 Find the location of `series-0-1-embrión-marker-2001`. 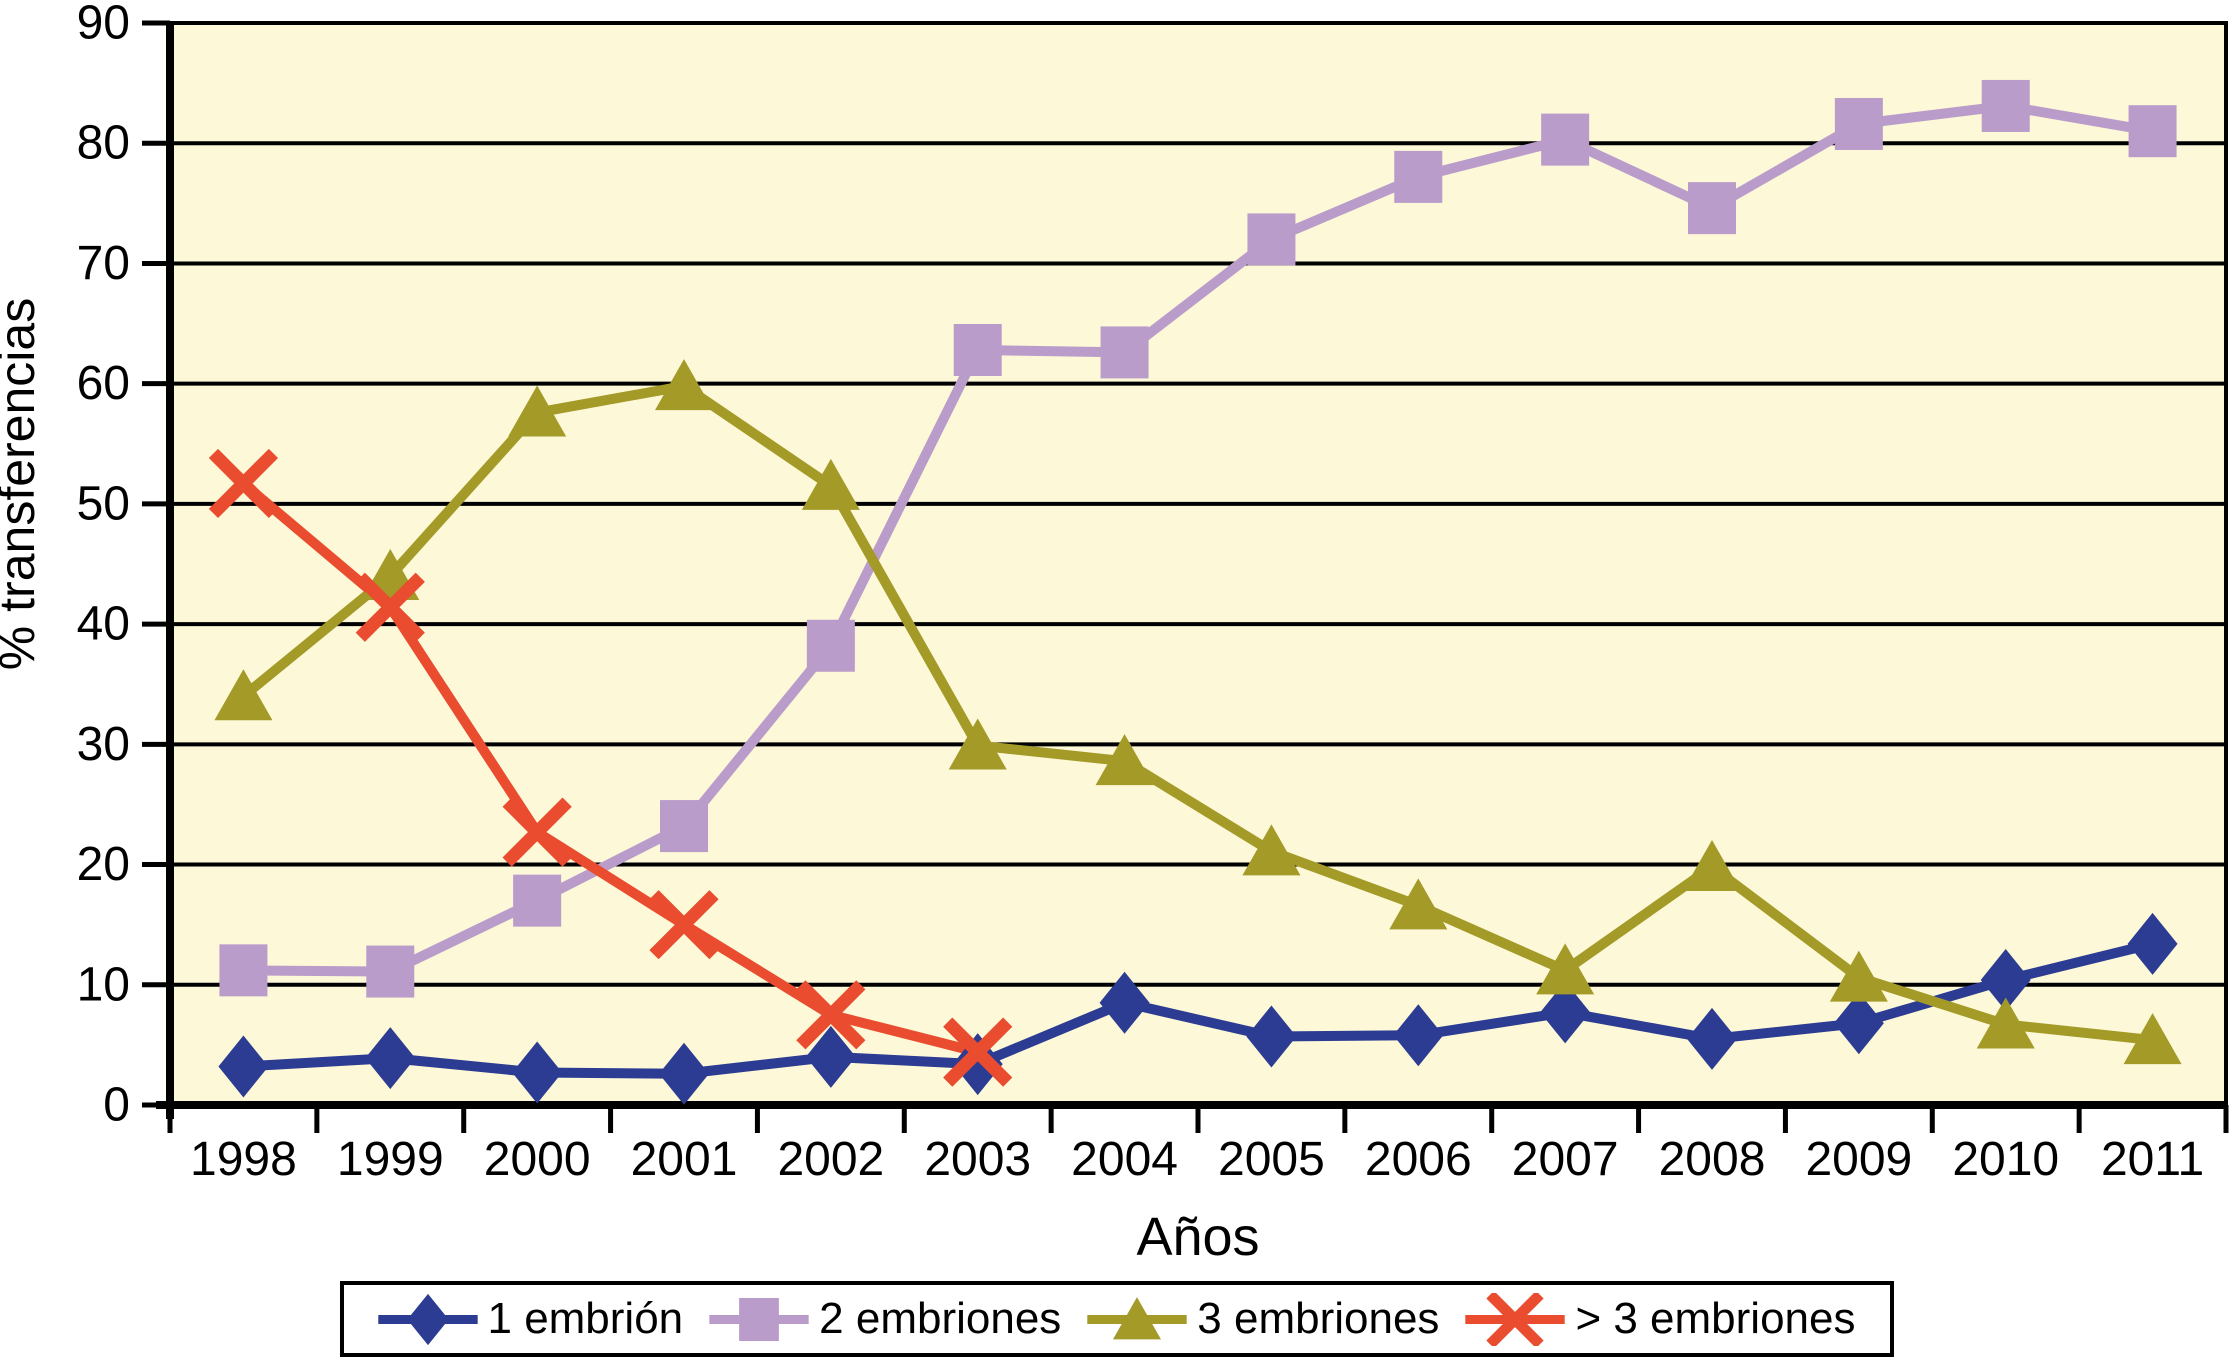

series-0-1-embrión-marker-2001 is located at coordinates (684, 1073).